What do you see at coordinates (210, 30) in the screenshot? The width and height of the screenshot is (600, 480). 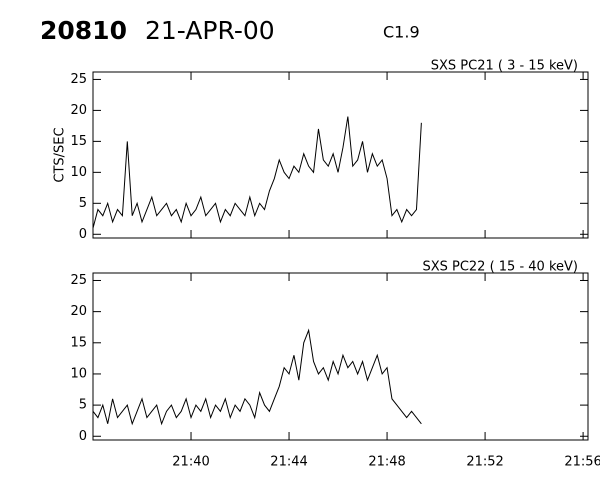 I see `event-date: 21-APR-00` at bounding box center [210, 30].